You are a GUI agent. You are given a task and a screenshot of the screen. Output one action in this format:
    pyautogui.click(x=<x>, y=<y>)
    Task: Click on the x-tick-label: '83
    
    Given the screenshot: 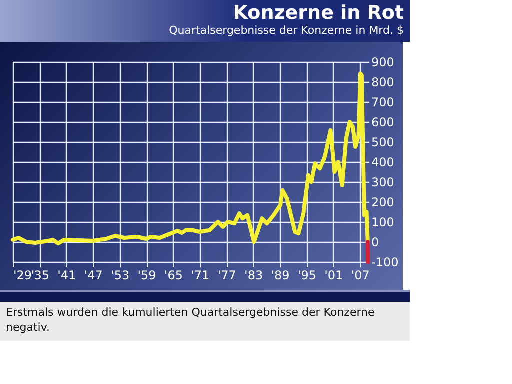 What is the action you would take?
    pyautogui.click(x=254, y=275)
    